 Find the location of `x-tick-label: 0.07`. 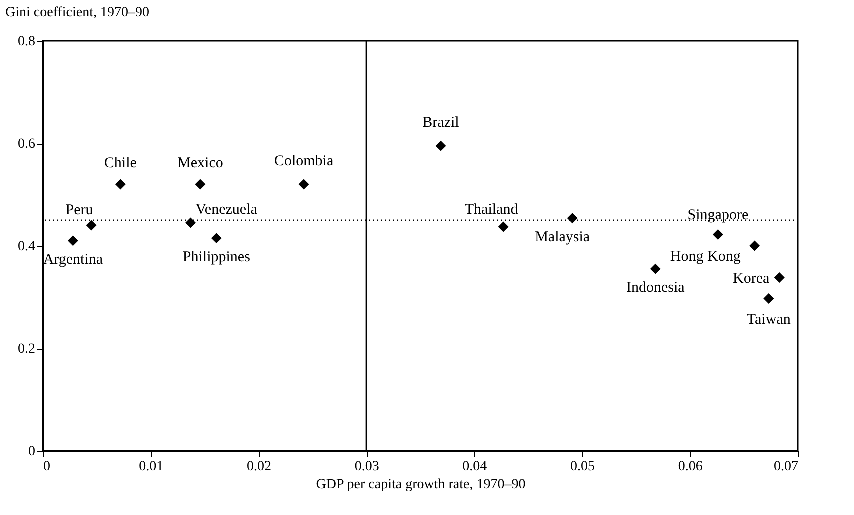

x-tick-label: 0.07 is located at coordinates (786, 467).